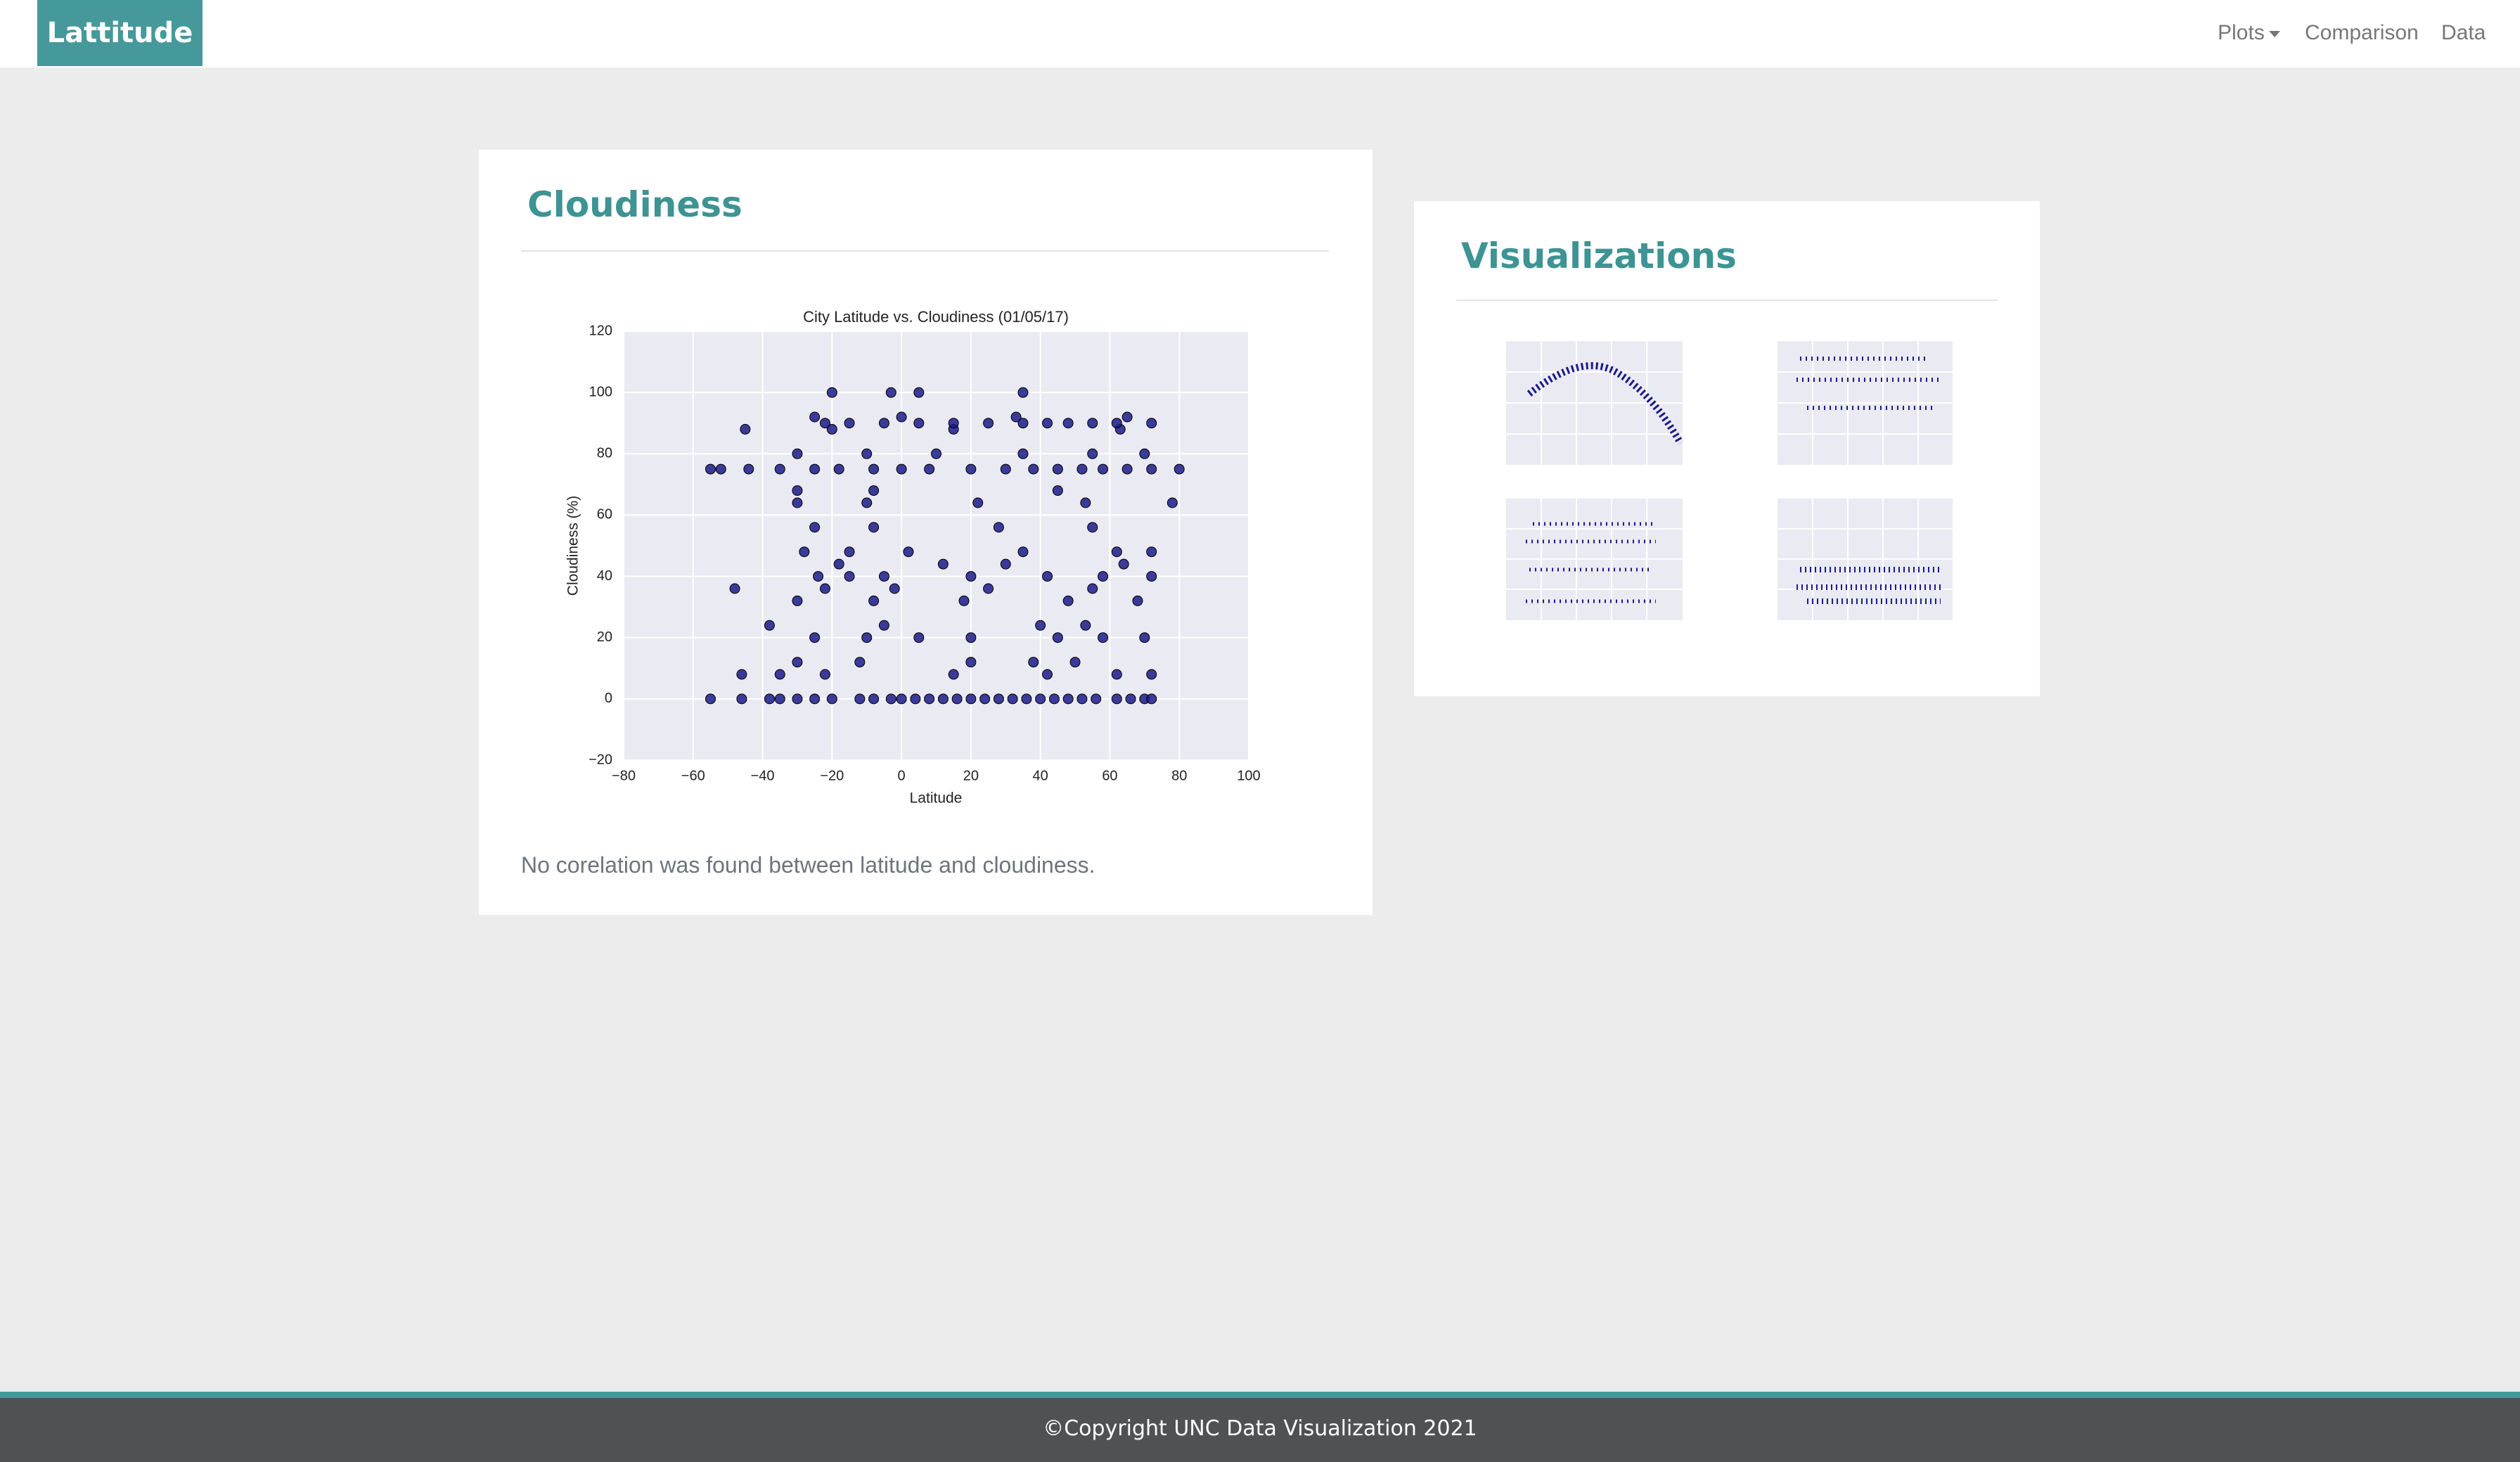  Describe the element at coordinates (2463, 32) in the screenshot. I see `nav-link: Data` at that location.